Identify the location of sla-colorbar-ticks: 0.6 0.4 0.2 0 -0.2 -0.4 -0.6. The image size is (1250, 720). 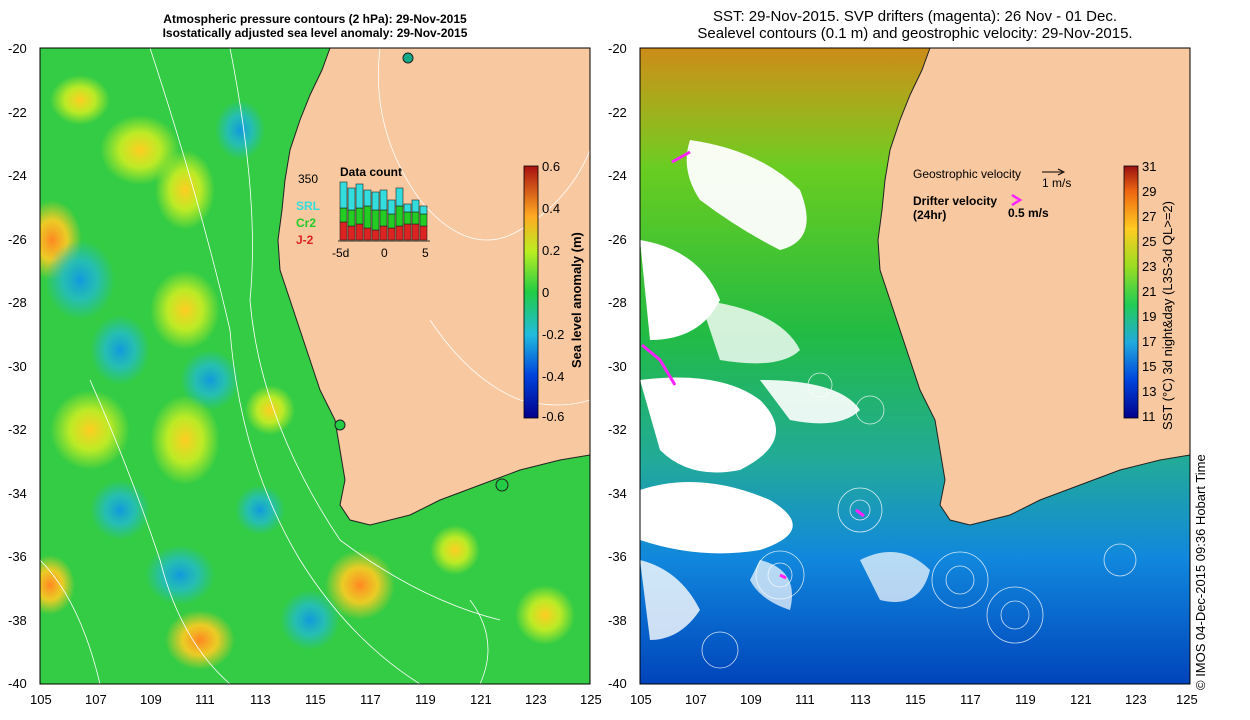
(553, 291).